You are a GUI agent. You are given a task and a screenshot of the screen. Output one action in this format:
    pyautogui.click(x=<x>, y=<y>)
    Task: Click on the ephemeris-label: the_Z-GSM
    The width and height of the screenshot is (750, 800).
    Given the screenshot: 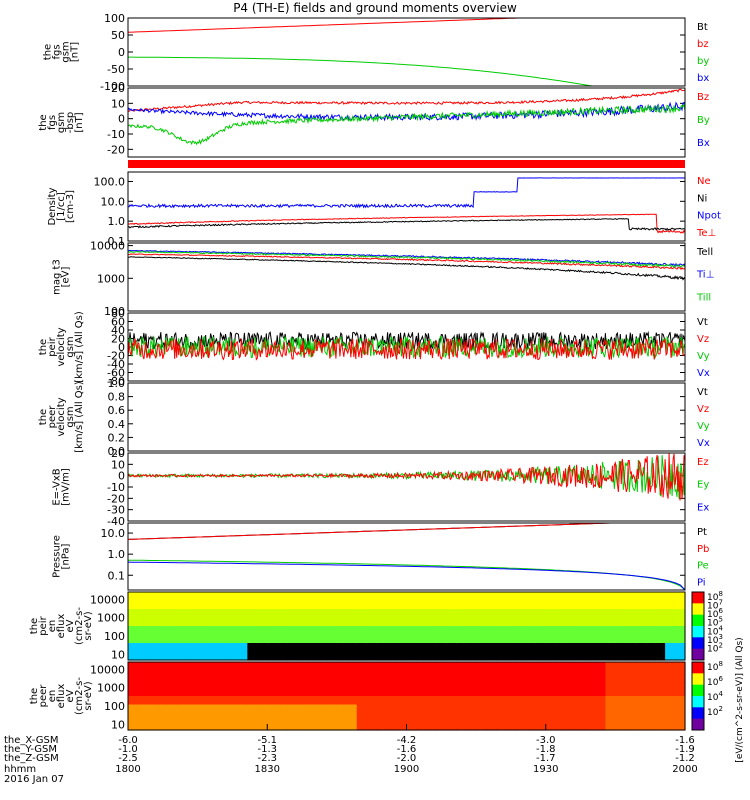 What is the action you would take?
    pyautogui.click(x=31, y=758)
    